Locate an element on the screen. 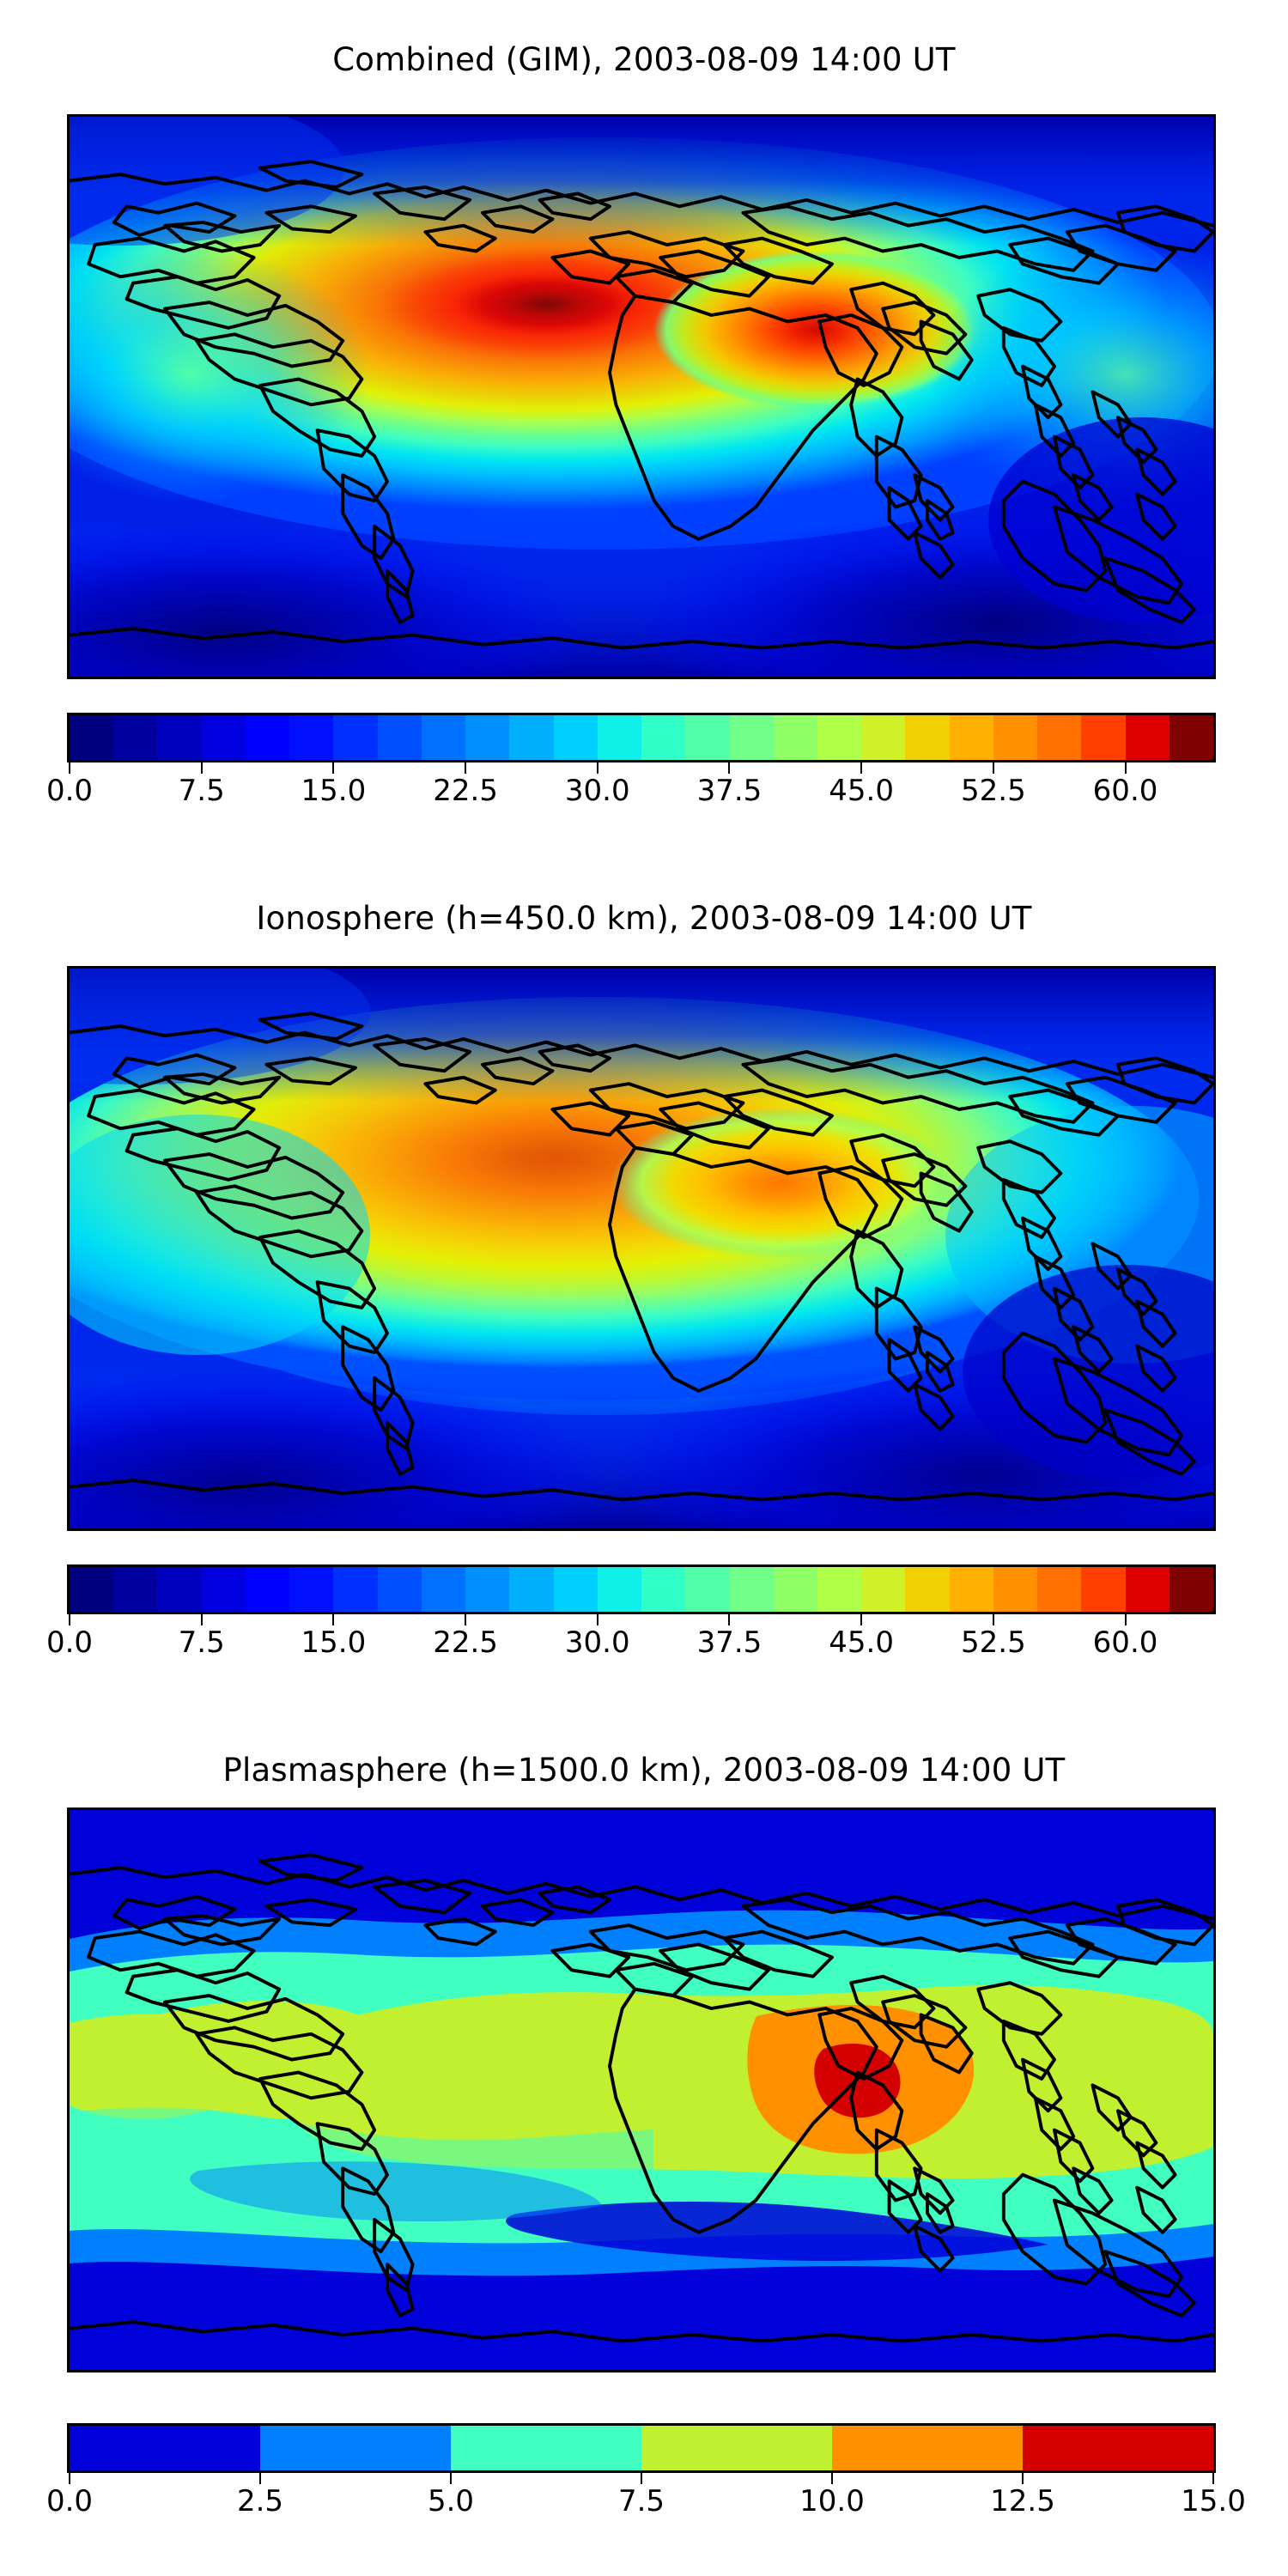 This screenshot has width=1288, height=2576. colorbar-gradient-combined-gim is located at coordinates (641, 737).